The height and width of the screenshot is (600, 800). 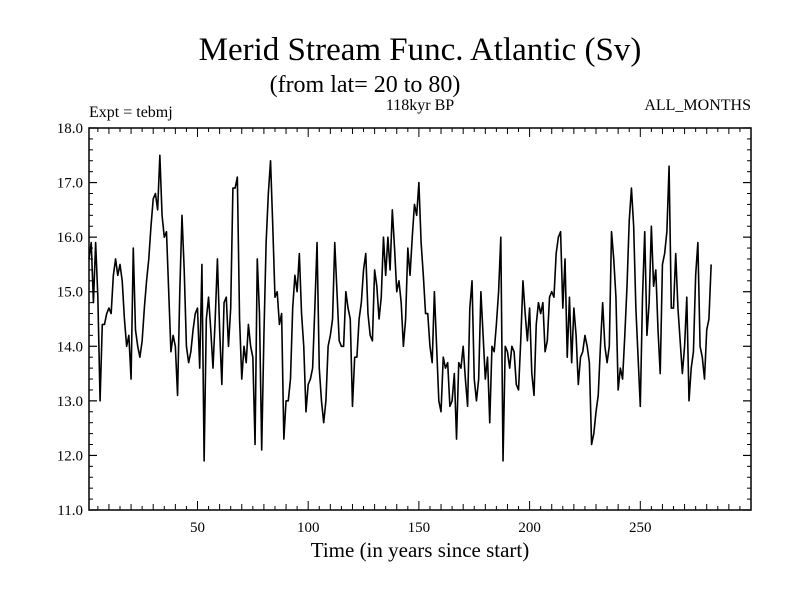 What do you see at coordinates (420, 50) in the screenshot?
I see `chart-title: Merid Stream Func. Atlantic (Sv)` at bounding box center [420, 50].